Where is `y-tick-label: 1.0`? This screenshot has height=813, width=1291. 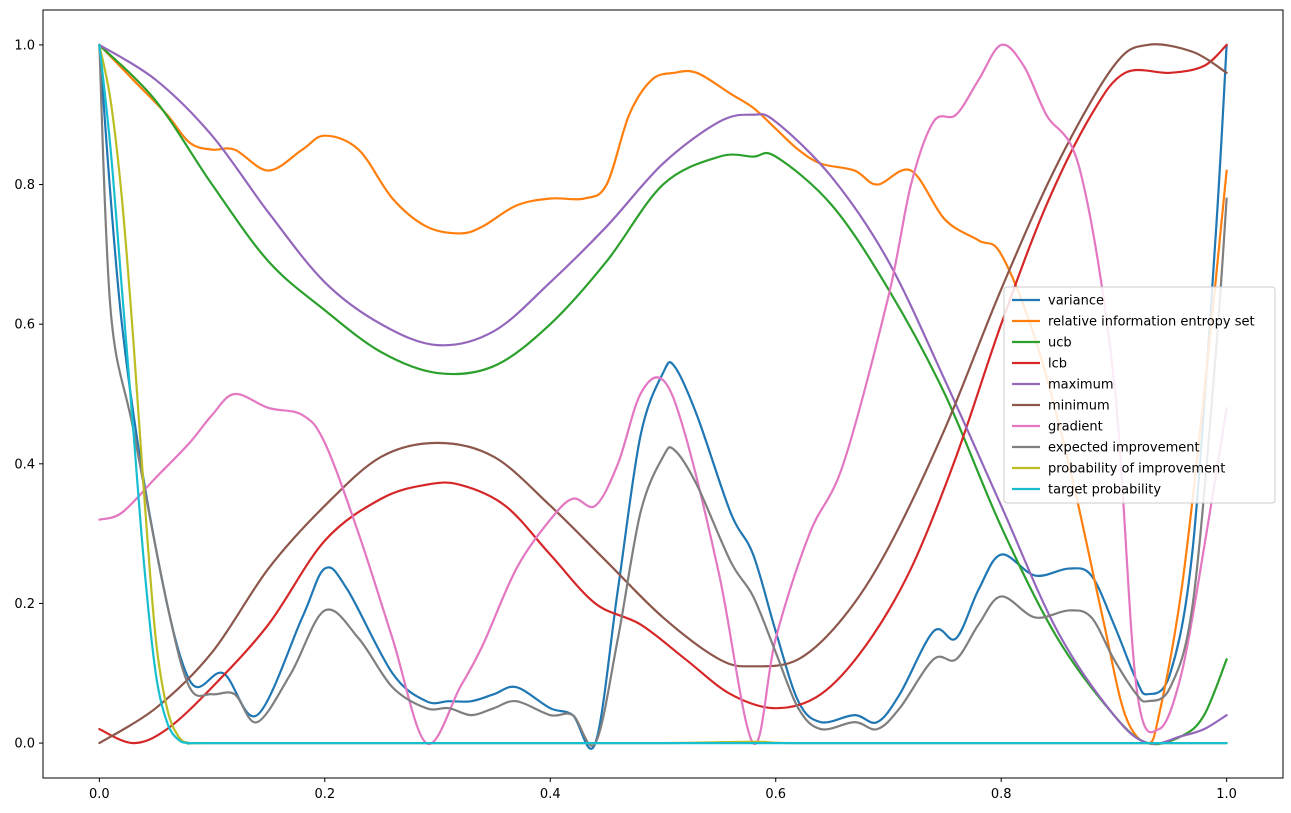
y-tick-label: 1.0 is located at coordinates (24, 45).